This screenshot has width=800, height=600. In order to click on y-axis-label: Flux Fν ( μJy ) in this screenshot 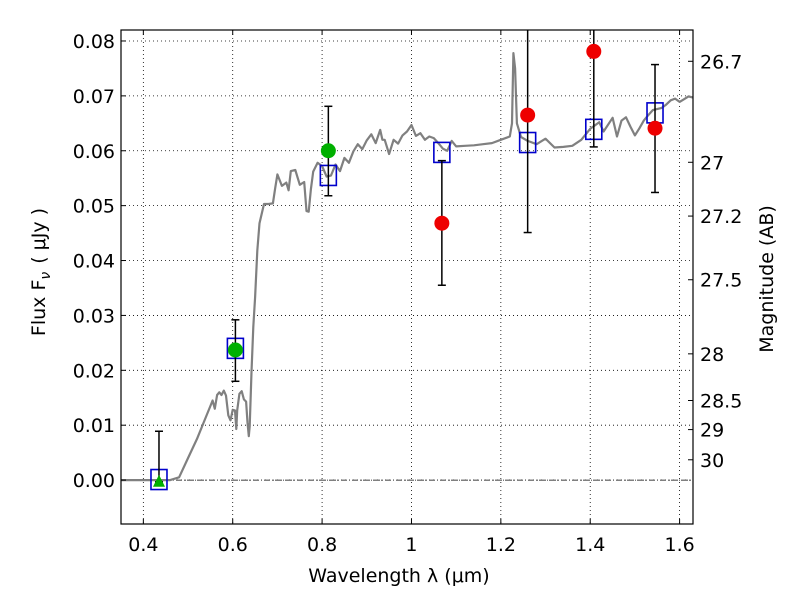, I will do `click(41, 272)`.